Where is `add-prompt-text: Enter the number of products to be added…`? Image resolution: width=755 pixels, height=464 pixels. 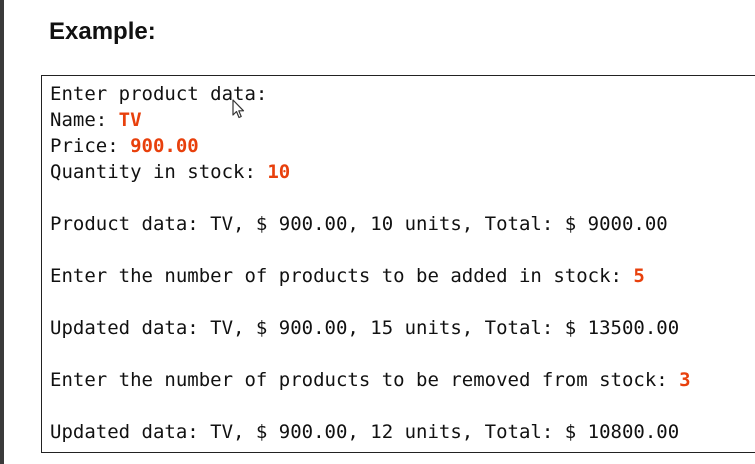
add-prompt-text: Enter the number of products to be added… is located at coordinates (342, 276).